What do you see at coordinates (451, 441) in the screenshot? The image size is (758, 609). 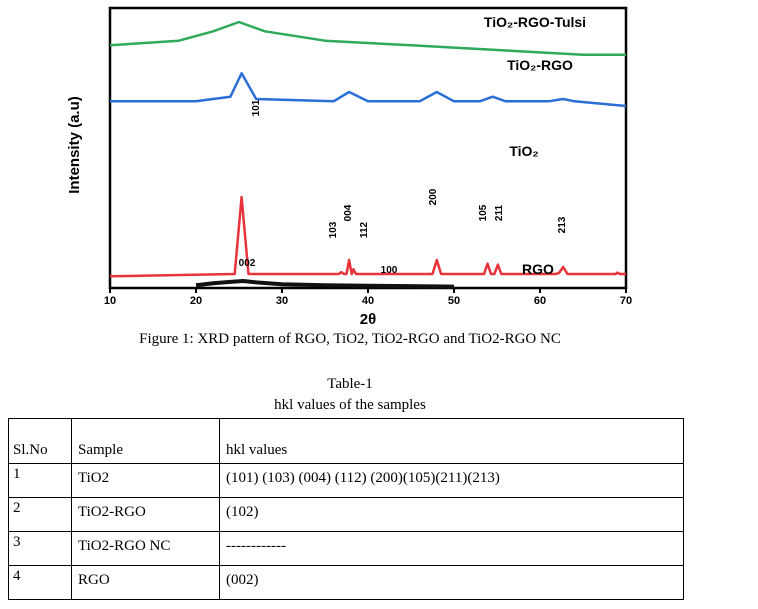 I see `header-hkl-values: hkl values` at bounding box center [451, 441].